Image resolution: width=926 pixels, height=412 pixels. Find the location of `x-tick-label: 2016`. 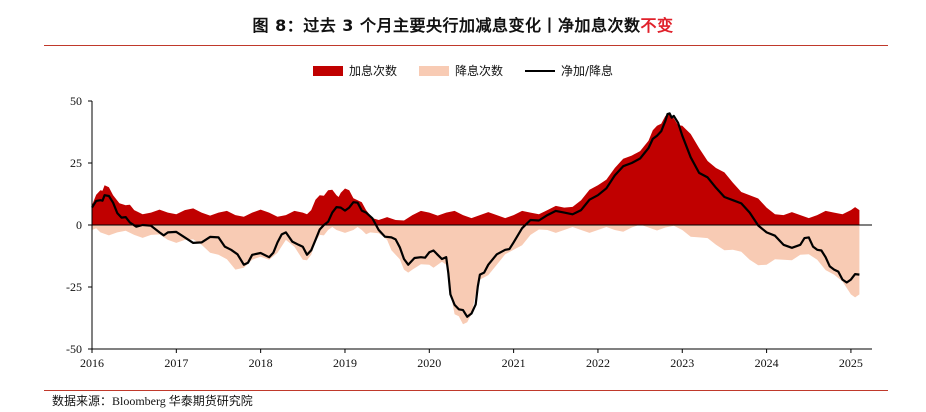

x-tick-label: 2016 is located at coordinates (92, 363).